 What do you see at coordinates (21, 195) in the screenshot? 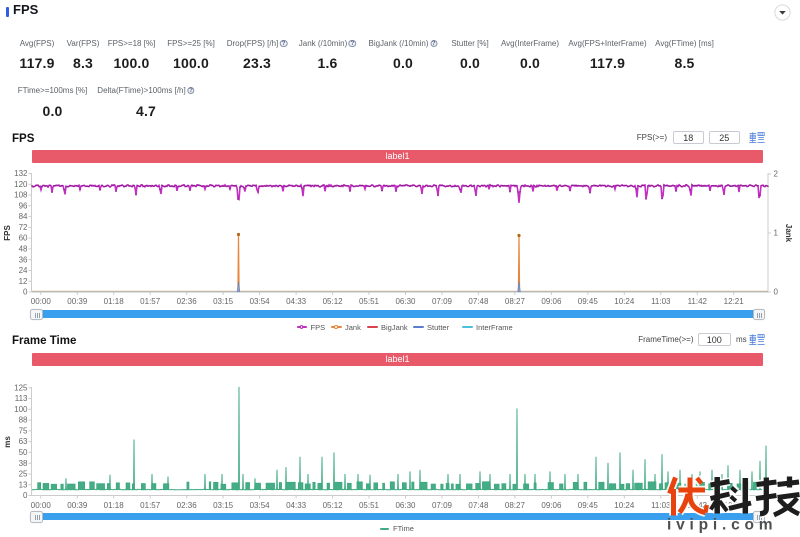
I see `svg-text: 108` at bounding box center [21, 195].